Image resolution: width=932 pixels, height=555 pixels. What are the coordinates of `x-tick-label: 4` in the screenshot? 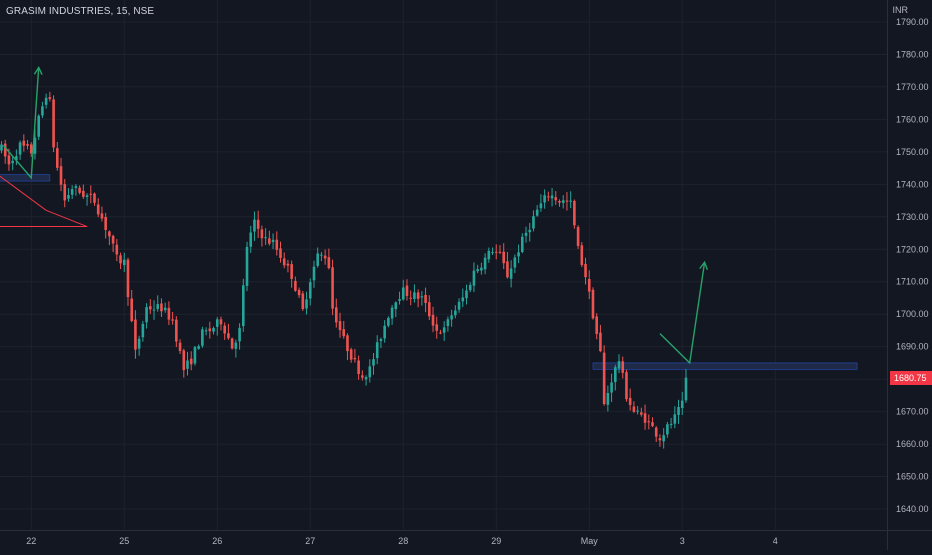 It's located at (775, 541).